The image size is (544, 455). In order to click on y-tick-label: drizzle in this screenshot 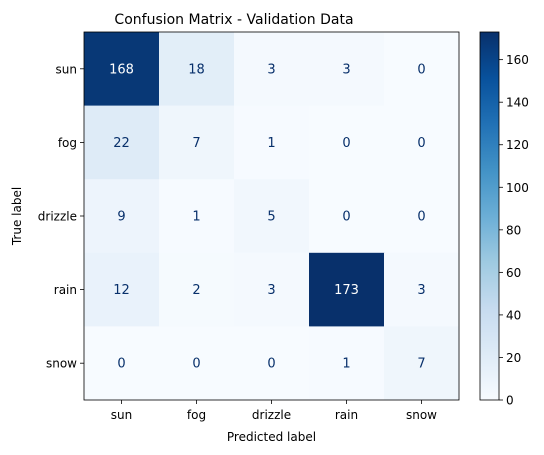, I will do `click(57, 217)`.